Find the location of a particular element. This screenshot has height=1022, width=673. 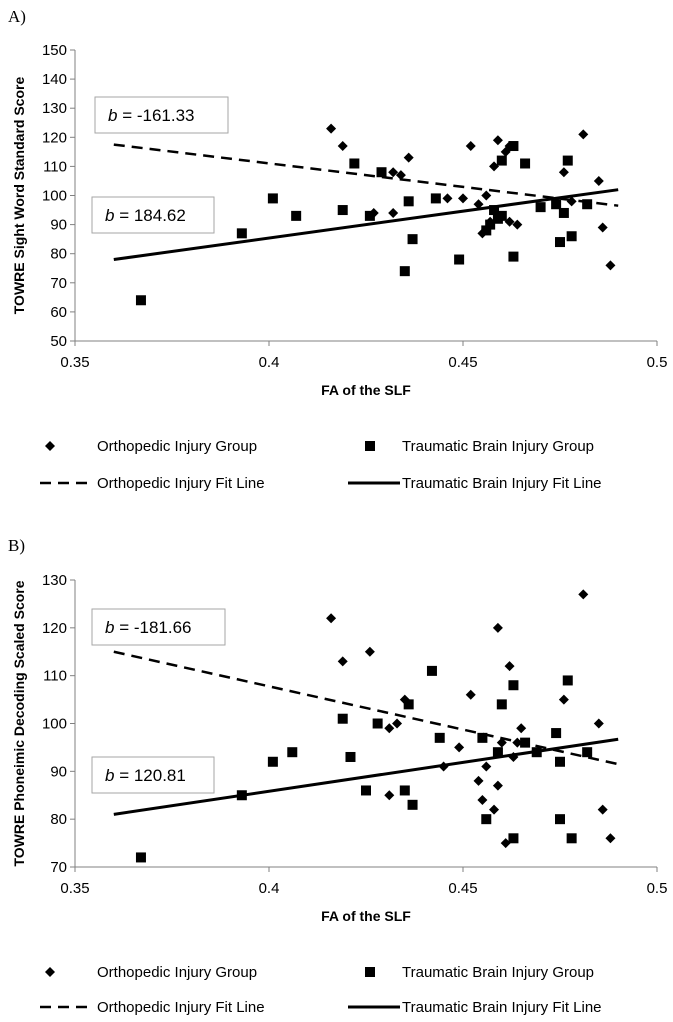

slope-value: = -181.66 is located at coordinates (152, 627).